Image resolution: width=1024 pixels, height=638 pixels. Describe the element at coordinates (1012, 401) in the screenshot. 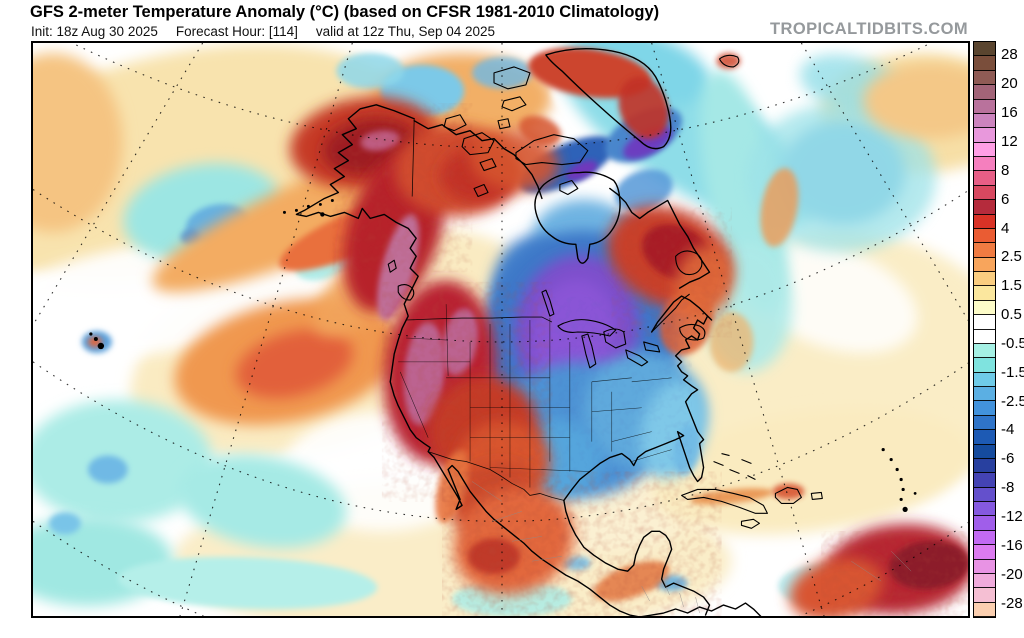

I see `colorbar-tick-label: -2.5` at that location.